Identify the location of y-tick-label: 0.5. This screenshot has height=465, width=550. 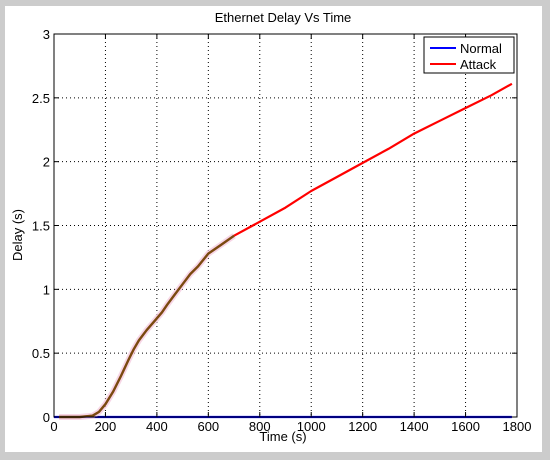
(41, 353).